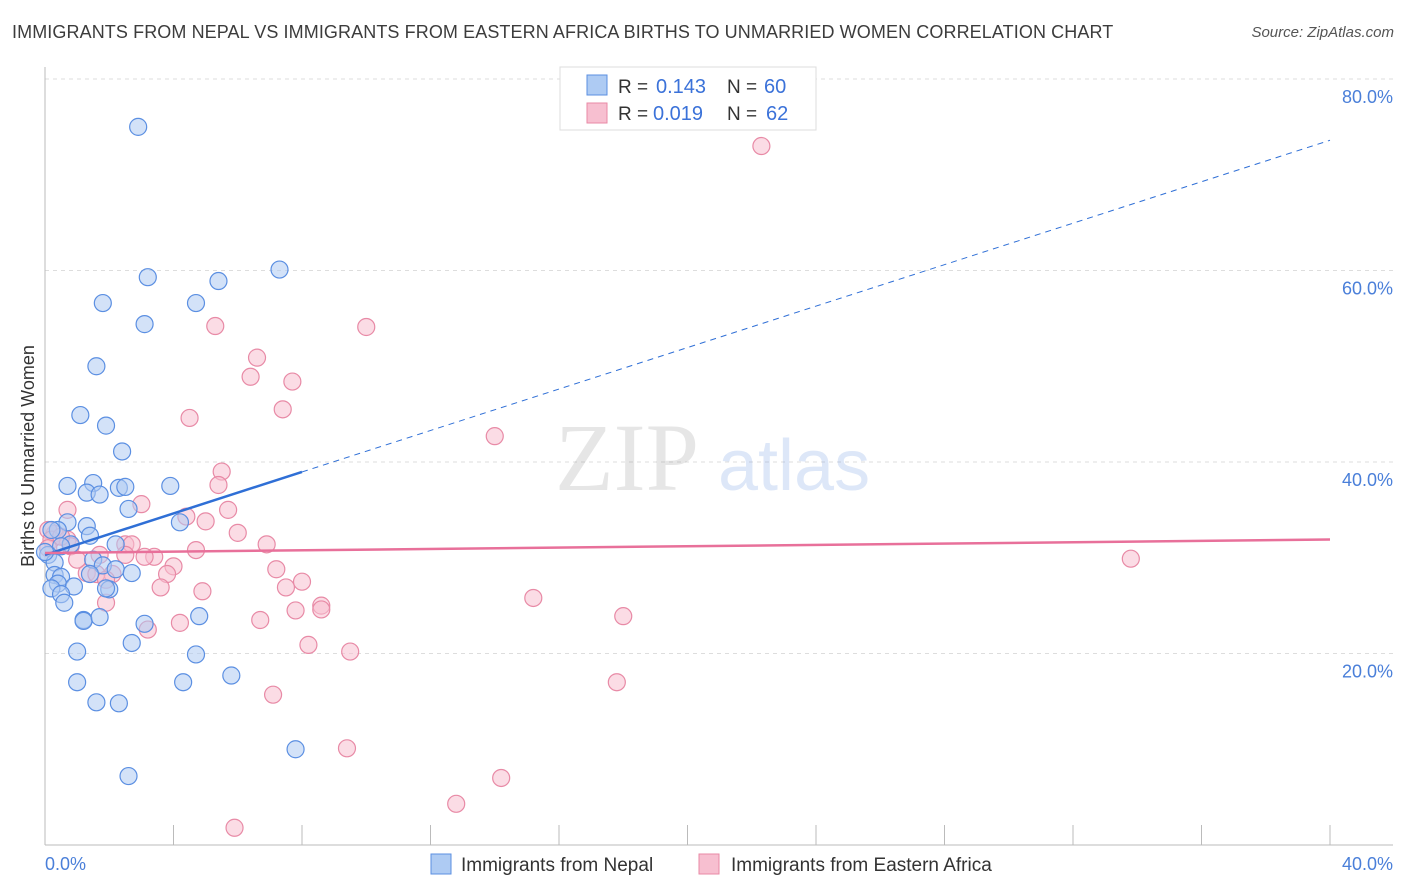  I want to click on watermark-zip: ZIP, so click(627, 457).